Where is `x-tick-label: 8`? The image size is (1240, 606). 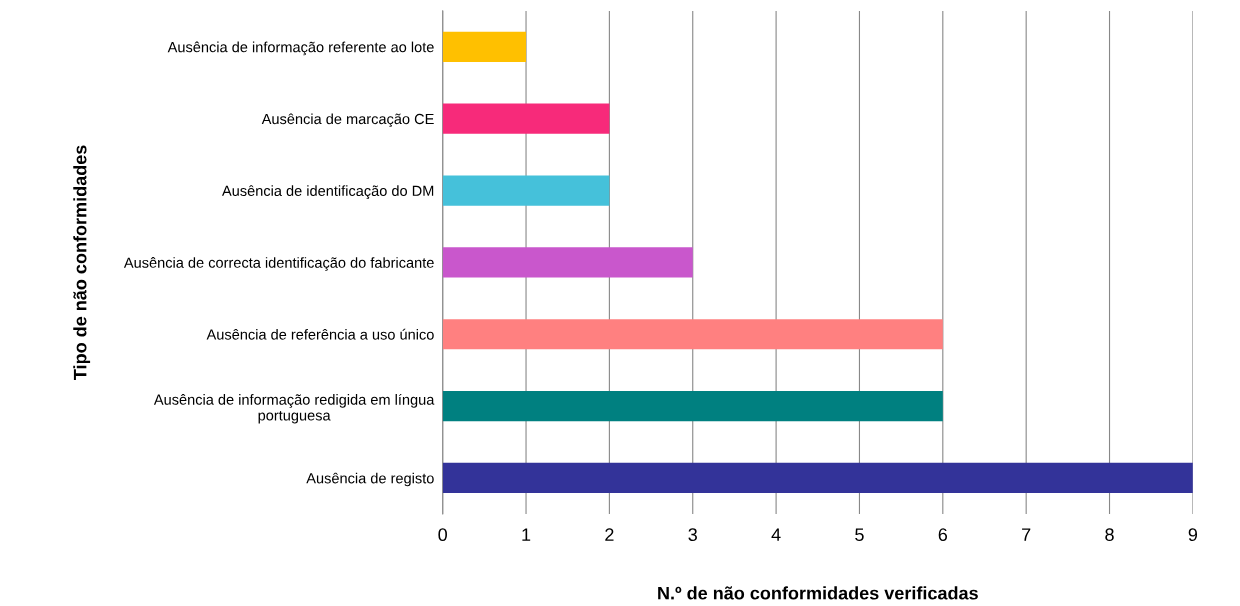
x-tick-label: 8 is located at coordinates (1109, 535).